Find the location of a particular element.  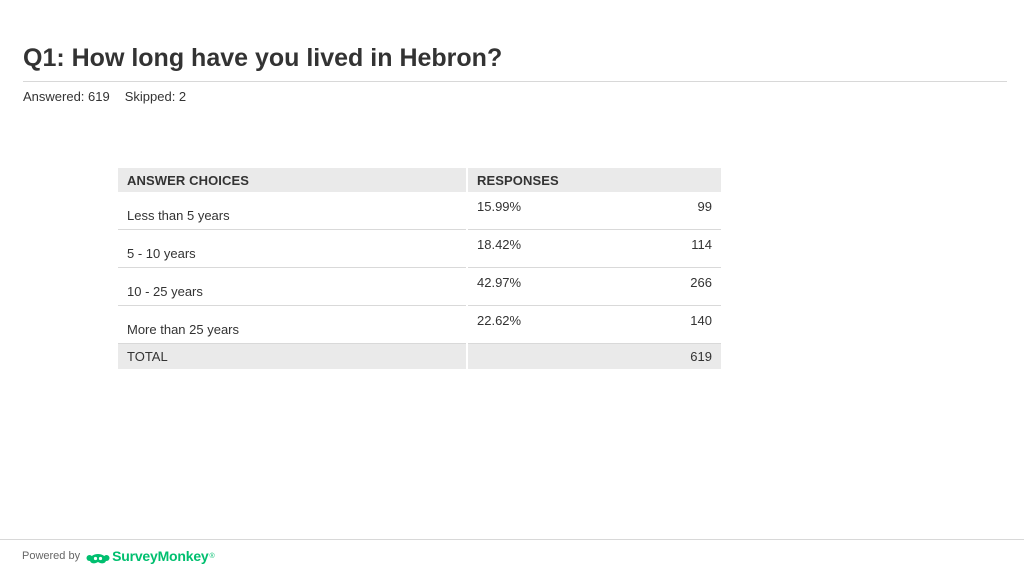

table-header-row: ANSWER CHOICES RESPONSES is located at coordinates (419, 180).